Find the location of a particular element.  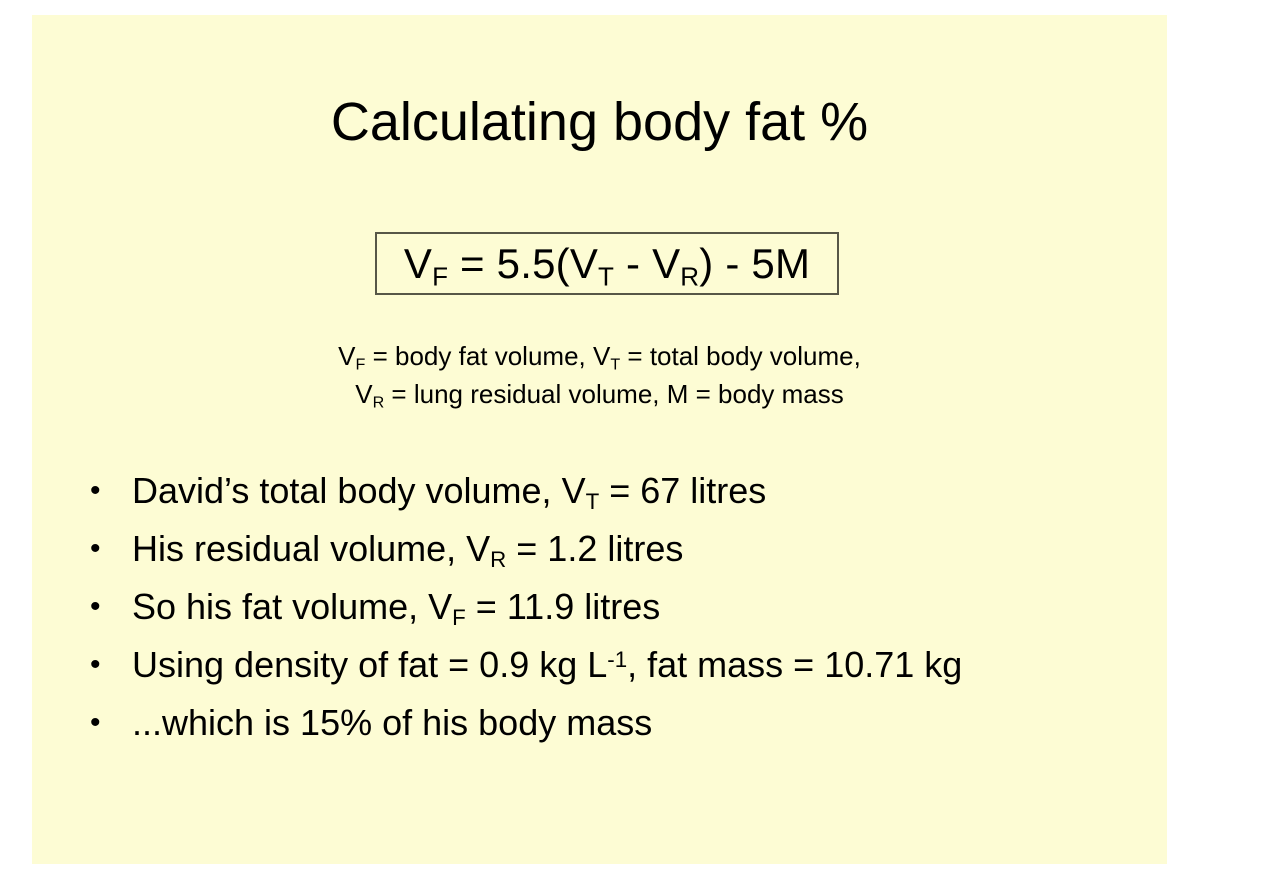

list-item-text: ...which is 15% of his body mass is located at coordinates (392, 723).